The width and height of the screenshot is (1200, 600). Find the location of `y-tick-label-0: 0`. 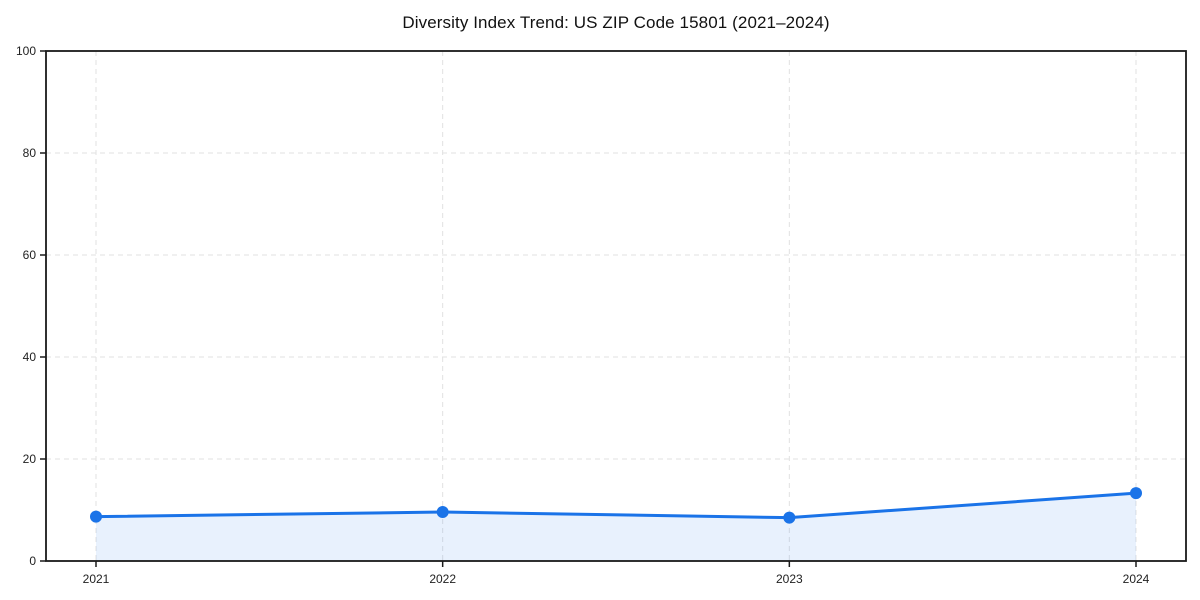

y-tick-label-0: 0 is located at coordinates (32, 561).